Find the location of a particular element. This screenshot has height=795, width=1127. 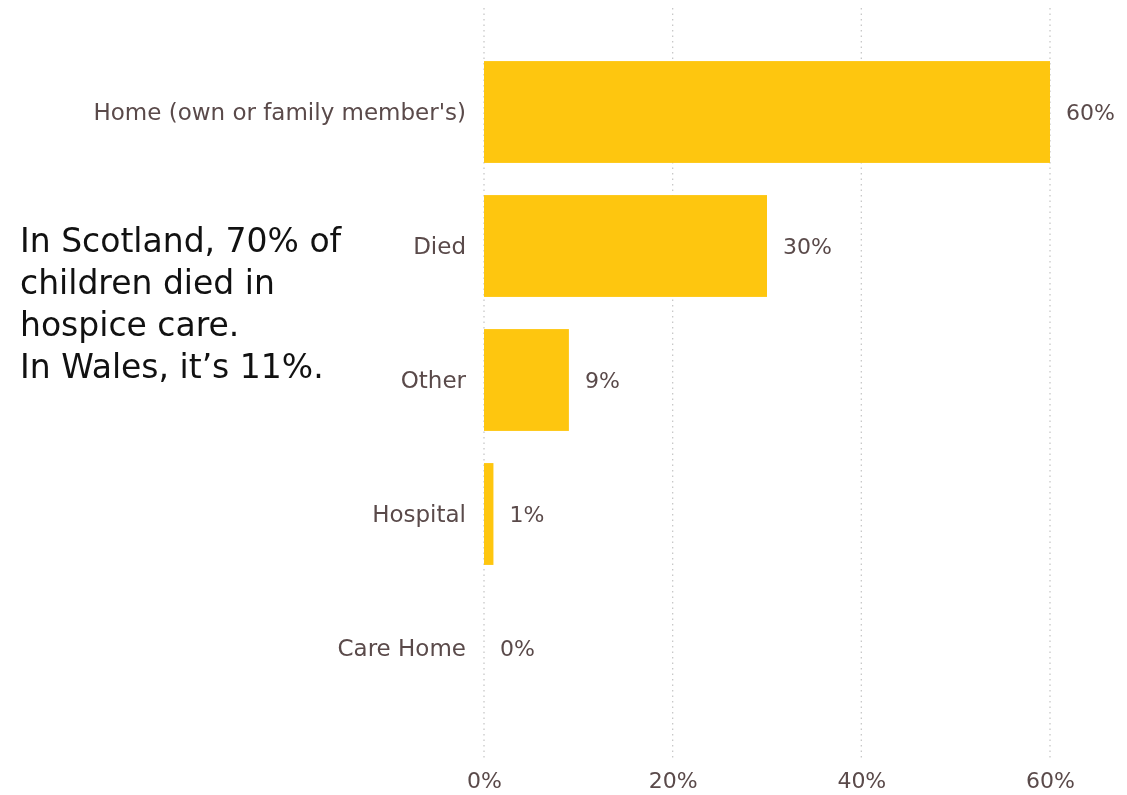

data-label: 9% is located at coordinates (602, 380).